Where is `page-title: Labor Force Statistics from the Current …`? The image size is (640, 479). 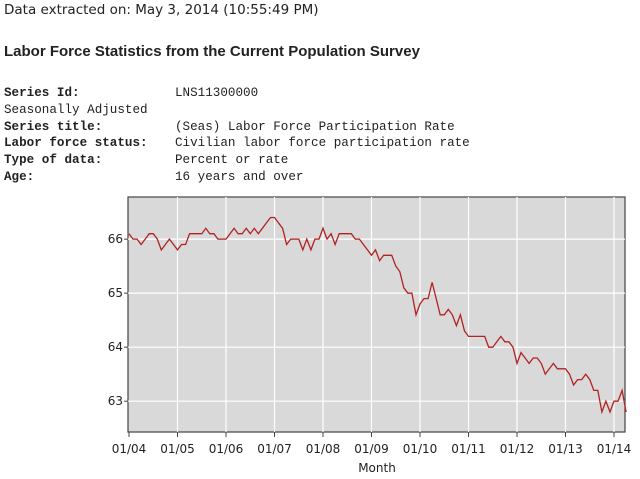 page-title: Labor Force Statistics from the Current … is located at coordinates (212, 51).